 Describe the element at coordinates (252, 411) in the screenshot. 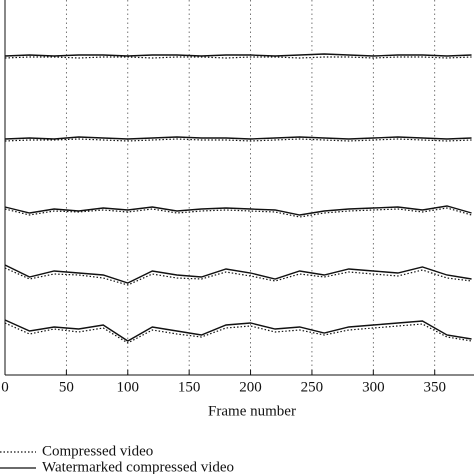

I see `x-axis-label: Frame number` at that location.